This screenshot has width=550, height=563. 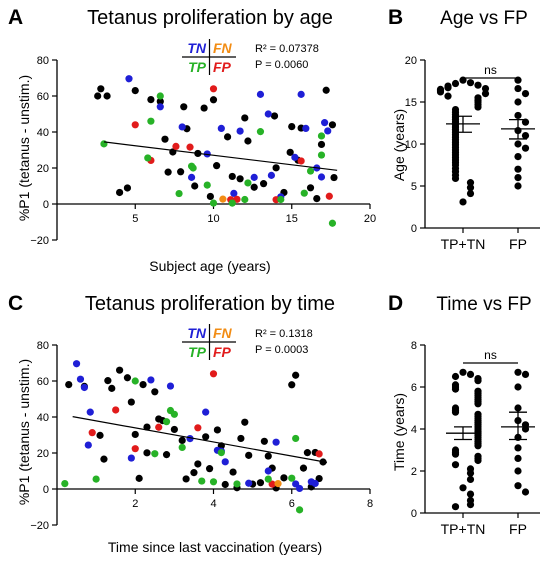 I want to click on legend-tp-a: TP, so click(x=197, y=67).